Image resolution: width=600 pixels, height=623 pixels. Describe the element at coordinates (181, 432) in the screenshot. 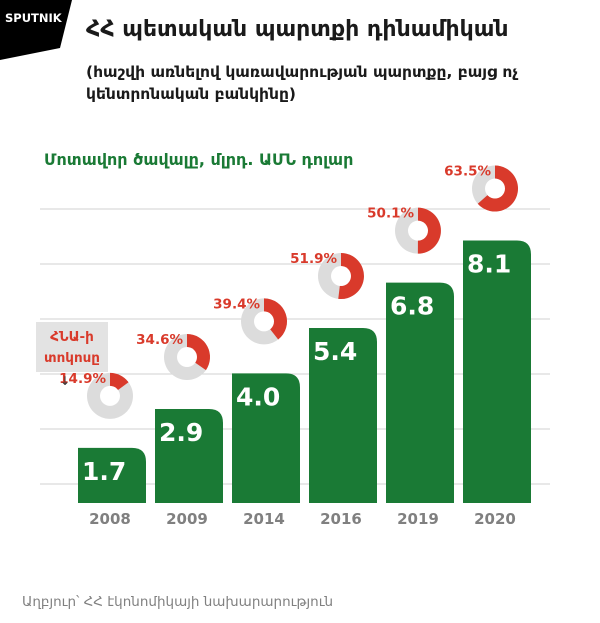

I see `bar-value-label: 2.9` at that location.